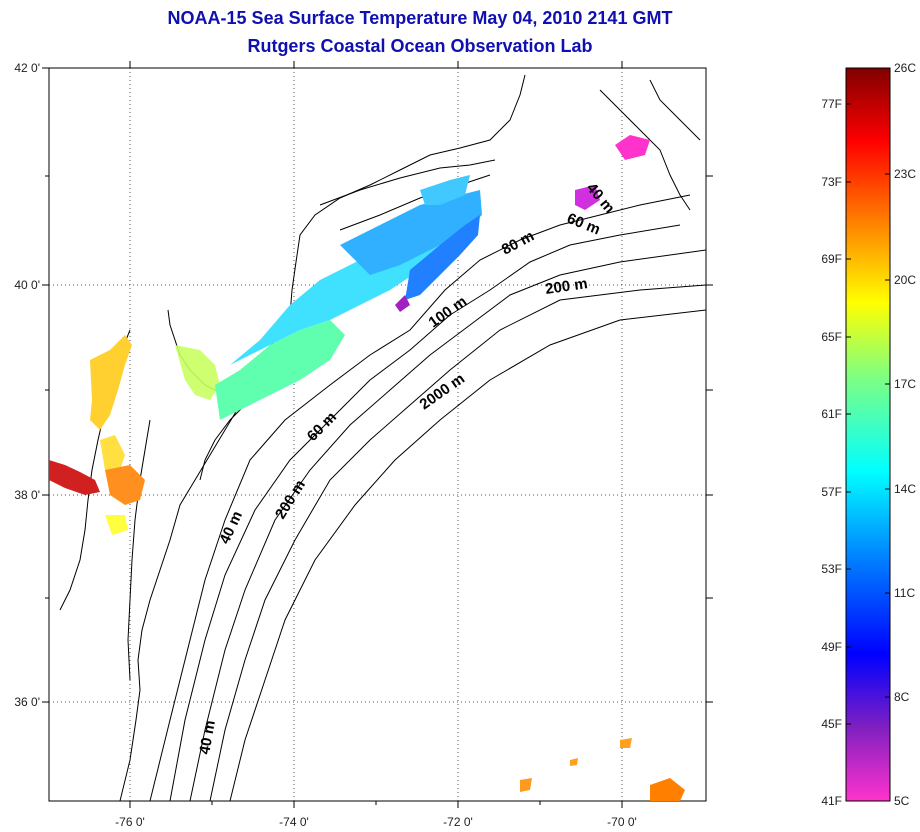 This screenshot has width=920, height=832. What do you see at coordinates (207, 737) in the screenshot?
I see `contour-label: 40 m` at bounding box center [207, 737].